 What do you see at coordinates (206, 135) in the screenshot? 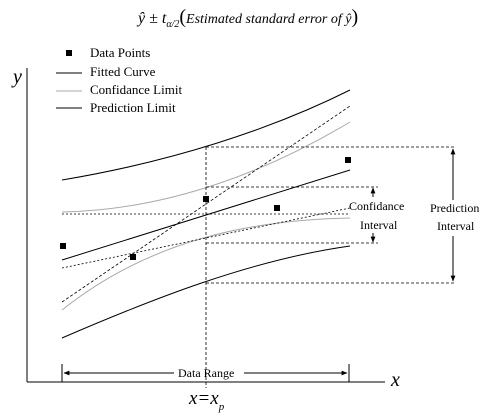
I see `upper-prediction-limit` at bounding box center [206, 135].